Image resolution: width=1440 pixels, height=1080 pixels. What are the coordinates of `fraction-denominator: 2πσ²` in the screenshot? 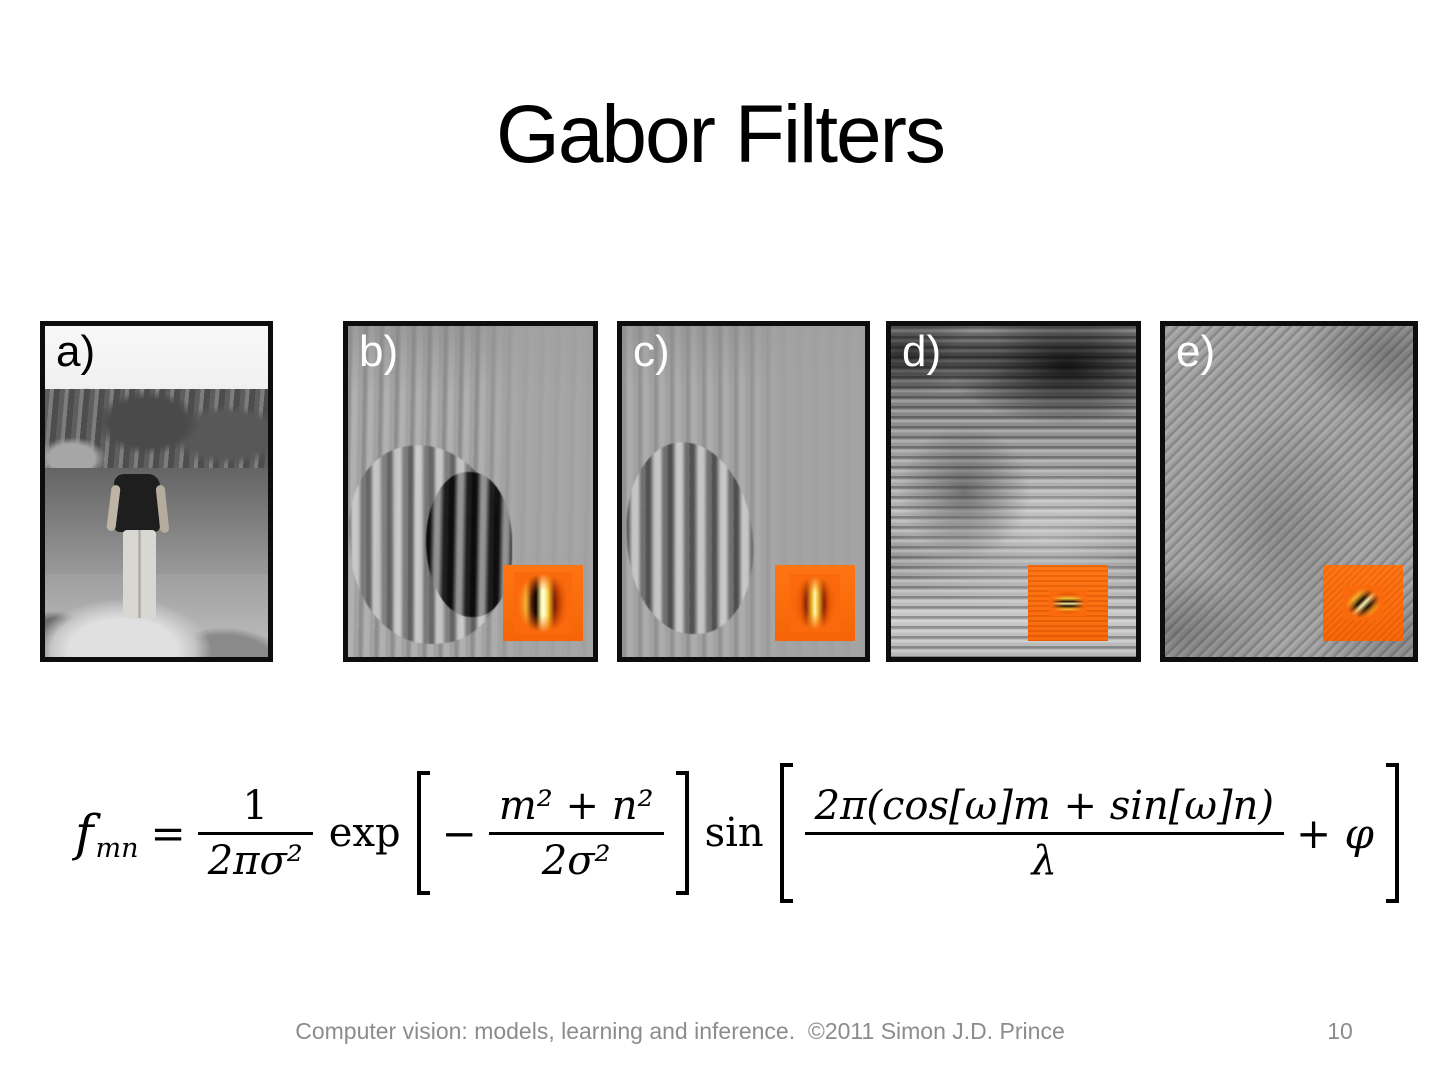 It's located at (255, 860).